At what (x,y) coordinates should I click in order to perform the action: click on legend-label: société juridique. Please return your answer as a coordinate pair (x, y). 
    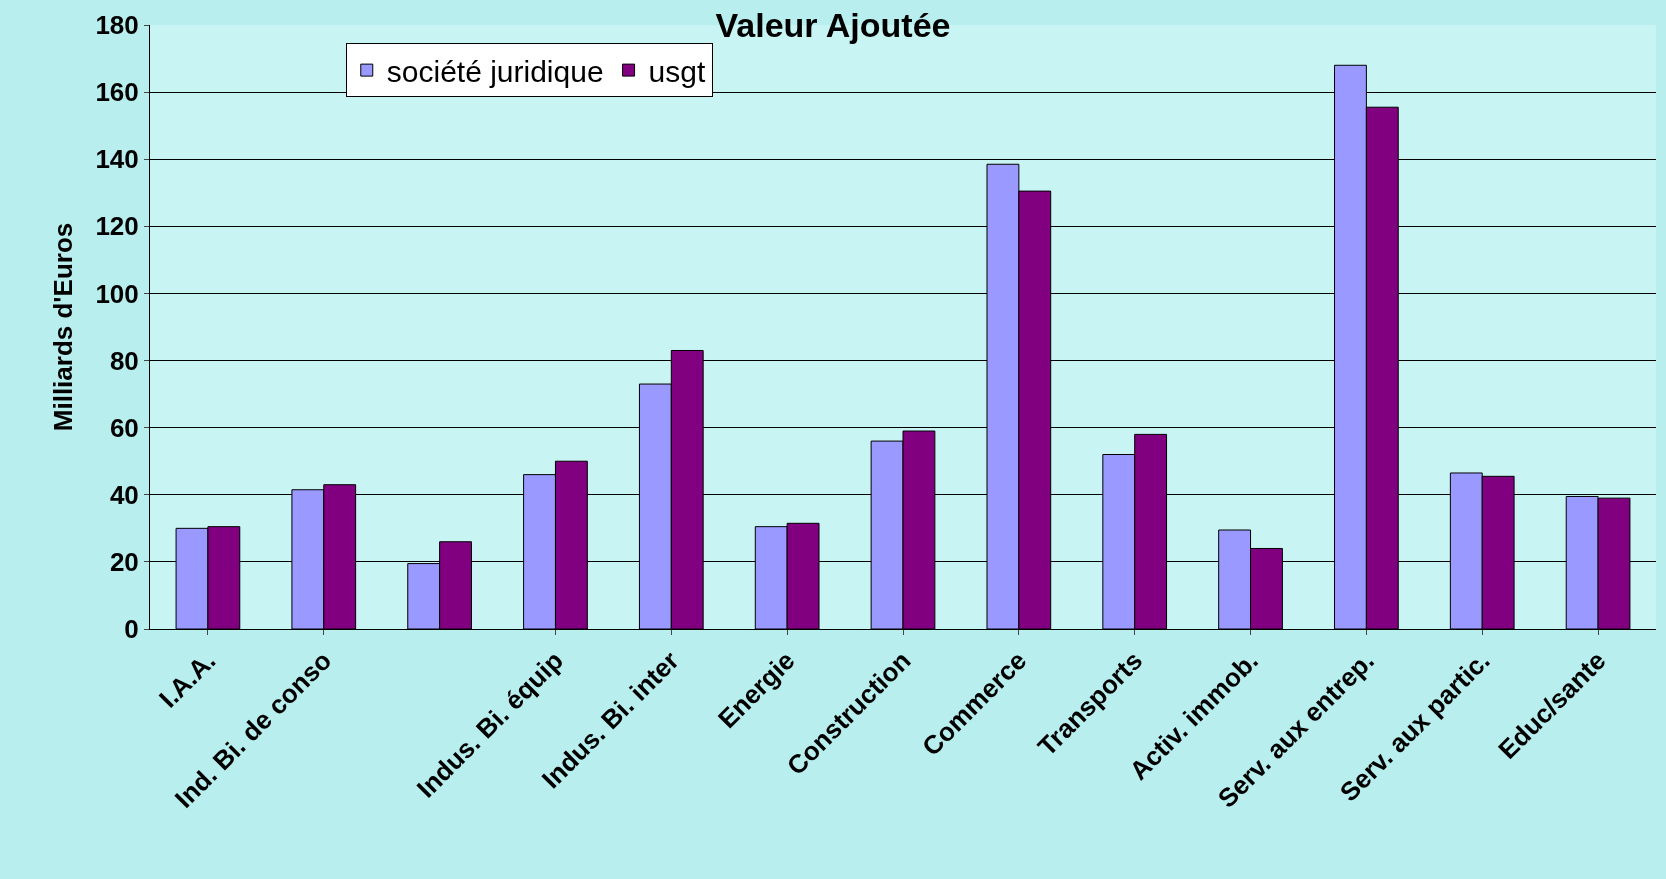
    Looking at the image, I should click on (495, 71).